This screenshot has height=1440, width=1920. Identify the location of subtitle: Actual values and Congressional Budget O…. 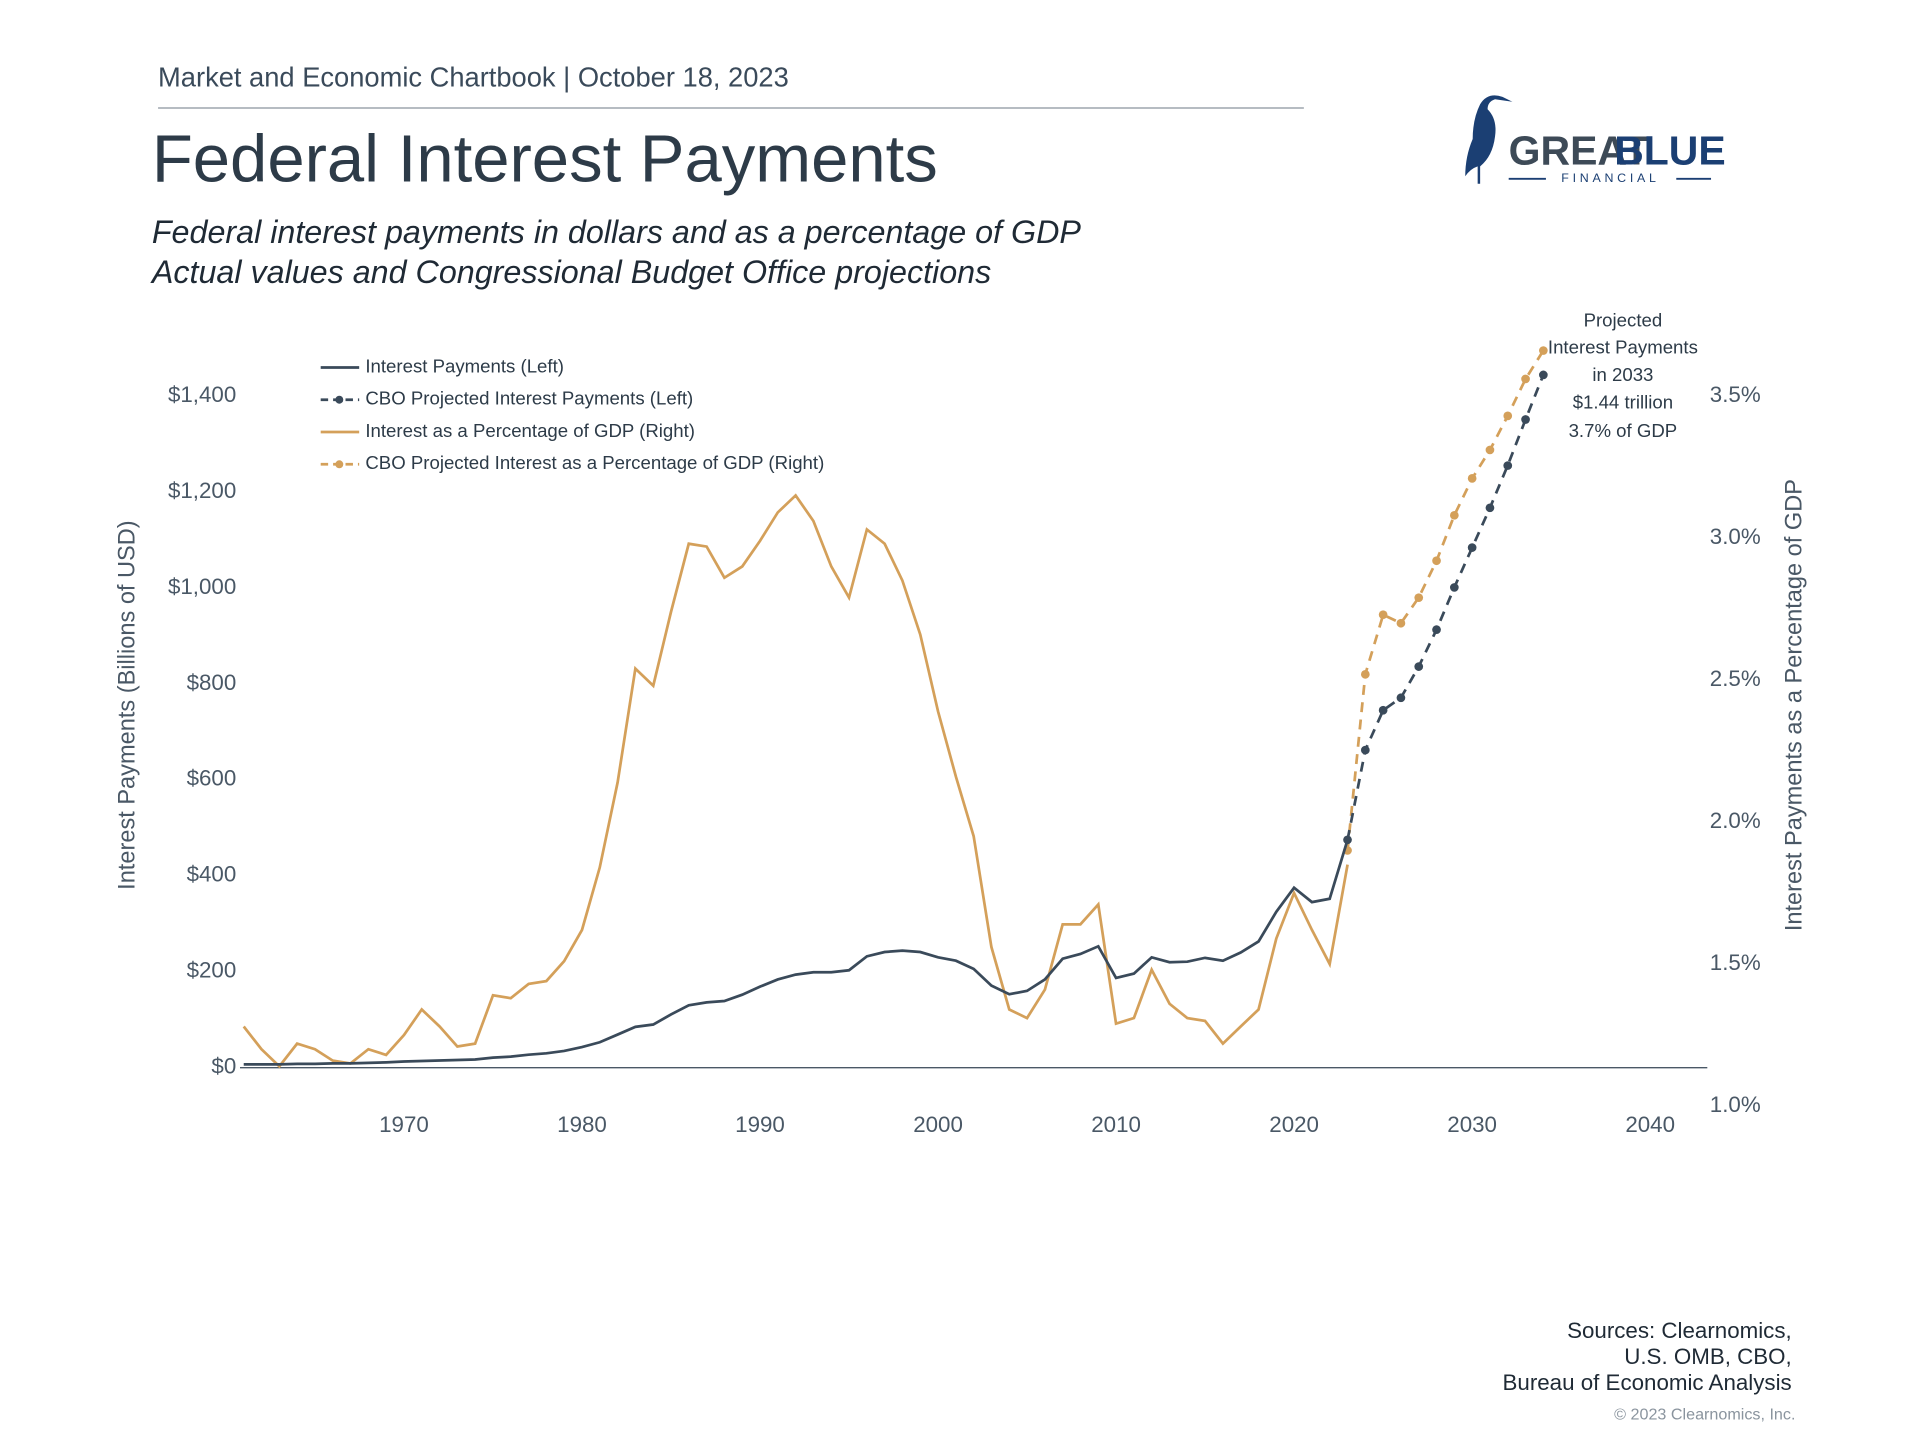
(570, 272).